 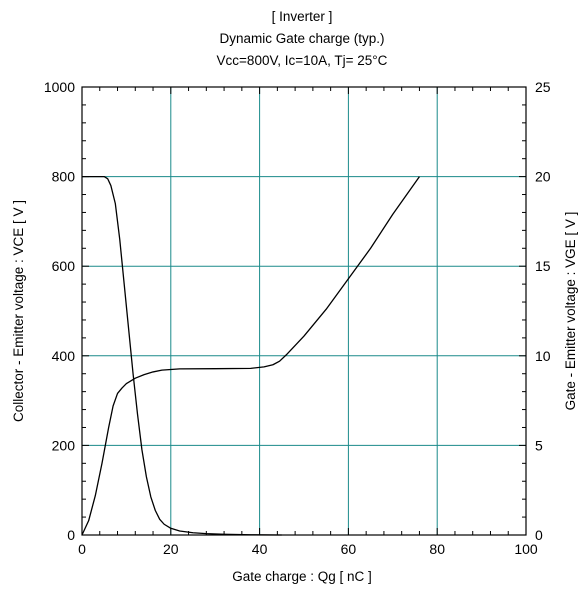 I want to click on y-left-tick-label: 200, so click(x=64, y=445).